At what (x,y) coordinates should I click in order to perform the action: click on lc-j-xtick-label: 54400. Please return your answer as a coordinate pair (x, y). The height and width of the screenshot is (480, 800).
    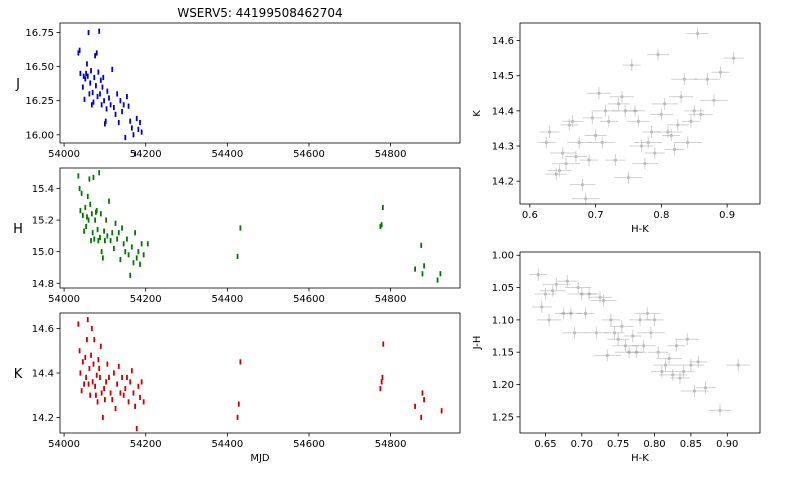
    Looking at the image, I should click on (227, 154).